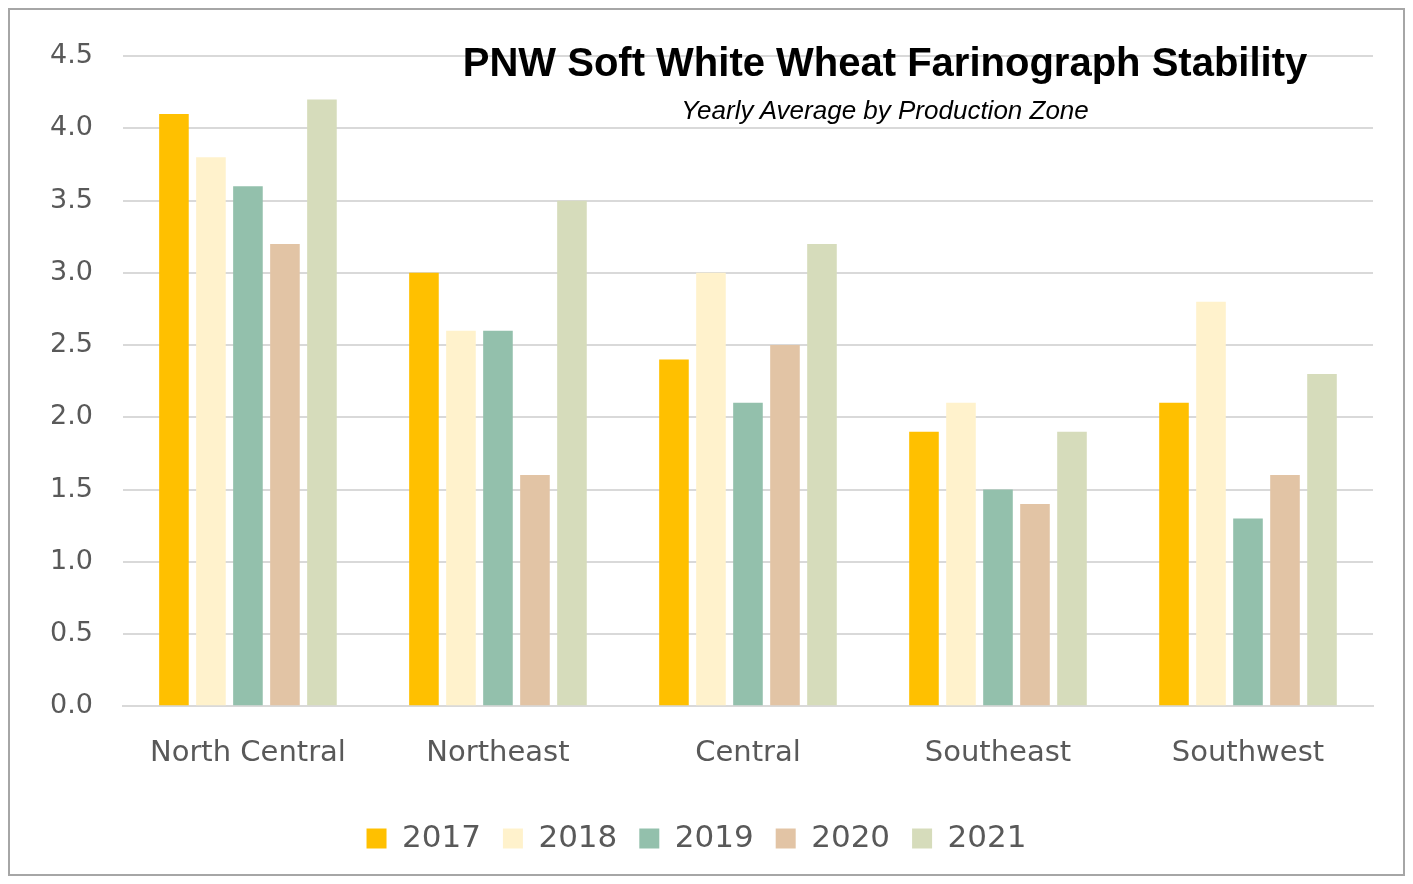 This screenshot has height=884, width=1413. Describe the element at coordinates (1248, 751) in the screenshot. I see `x-tick-label: Southwest` at that location.